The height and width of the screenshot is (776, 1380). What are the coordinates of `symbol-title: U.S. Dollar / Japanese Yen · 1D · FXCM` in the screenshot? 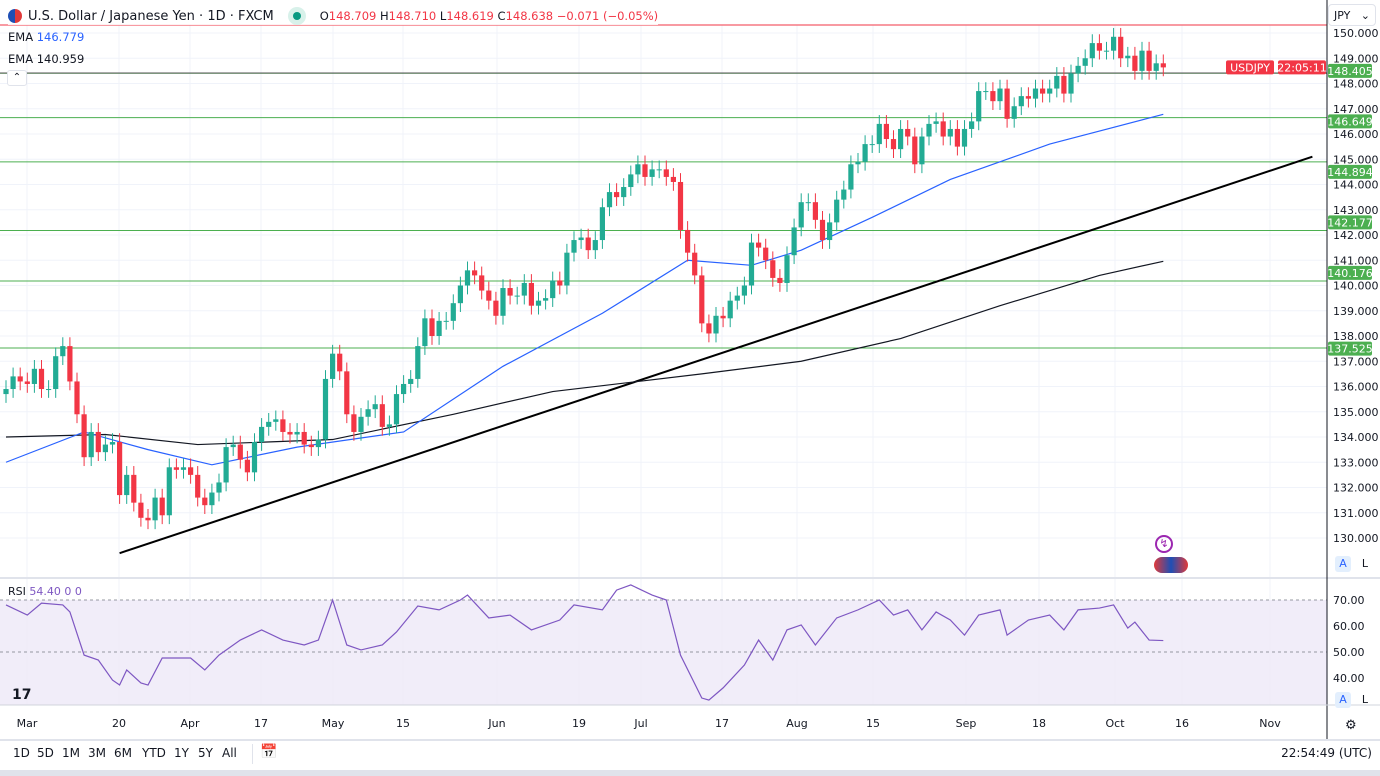 It's located at (151, 16).